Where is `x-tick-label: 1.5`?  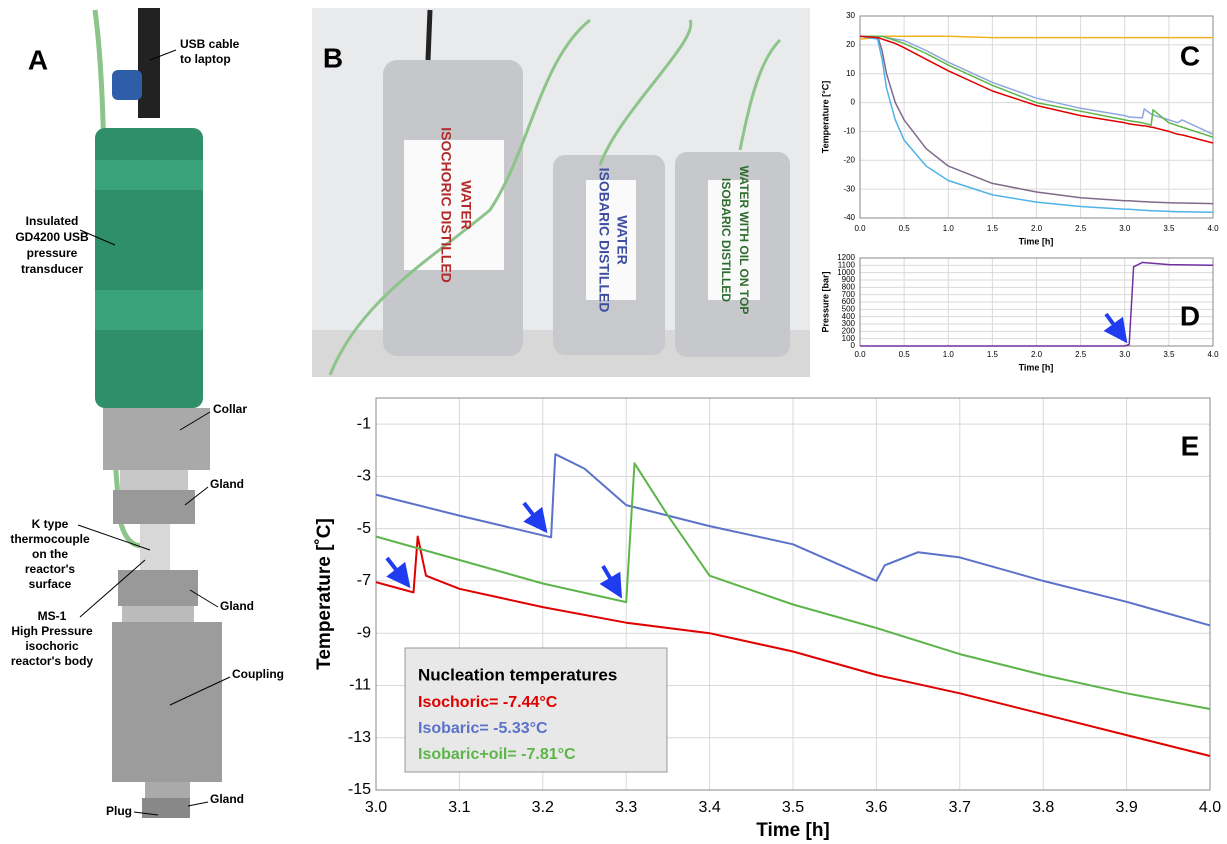
x-tick-label: 1.5 is located at coordinates (993, 228).